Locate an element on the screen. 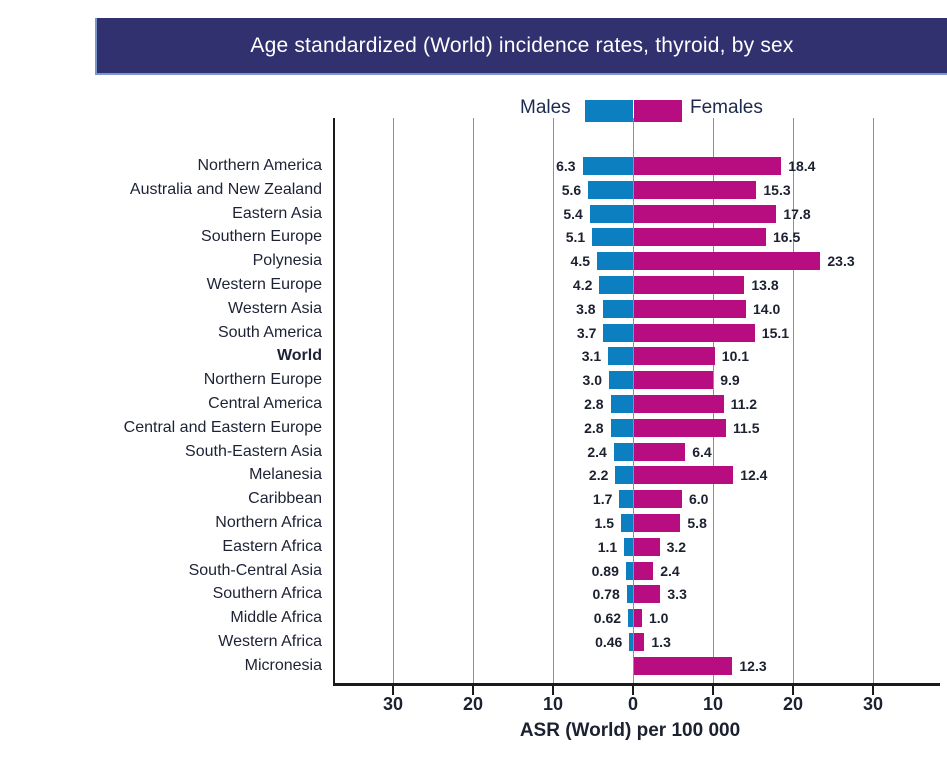 The height and width of the screenshot is (762, 947). male-value-label: 4.5 is located at coordinates (580, 261).